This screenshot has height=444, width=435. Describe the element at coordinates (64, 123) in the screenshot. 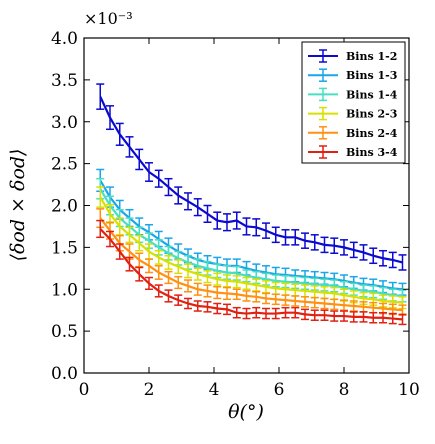

I see `y-tick-label: 3.0` at that location.